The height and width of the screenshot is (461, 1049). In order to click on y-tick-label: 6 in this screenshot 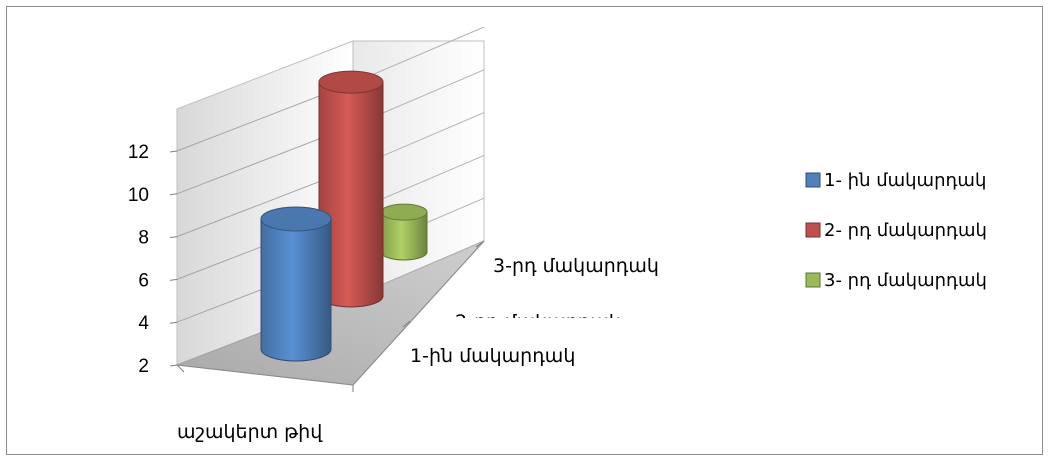, I will do `click(143, 280)`.